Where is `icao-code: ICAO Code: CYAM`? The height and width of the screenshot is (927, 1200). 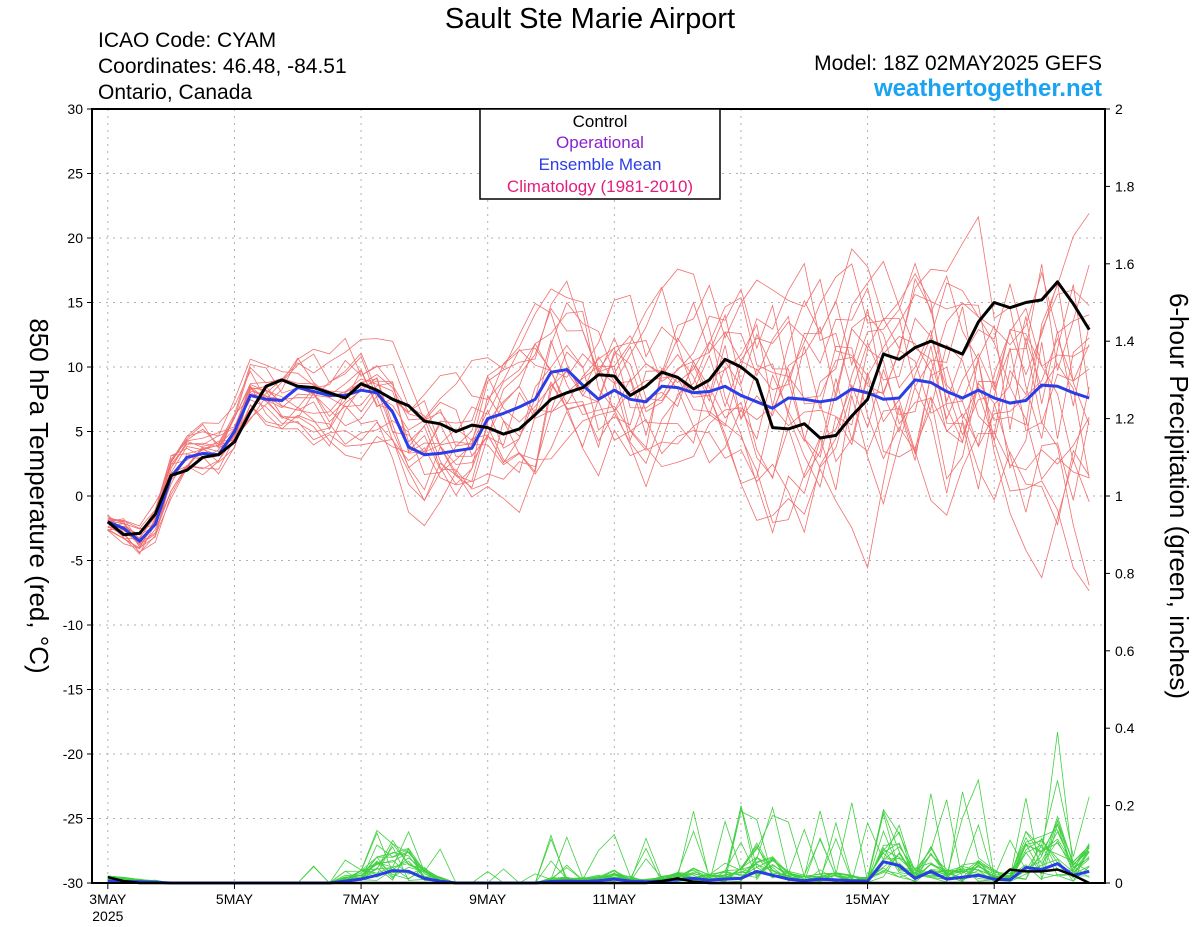 icao-code: ICAO Code: CYAM is located at coordinates (187, 40).